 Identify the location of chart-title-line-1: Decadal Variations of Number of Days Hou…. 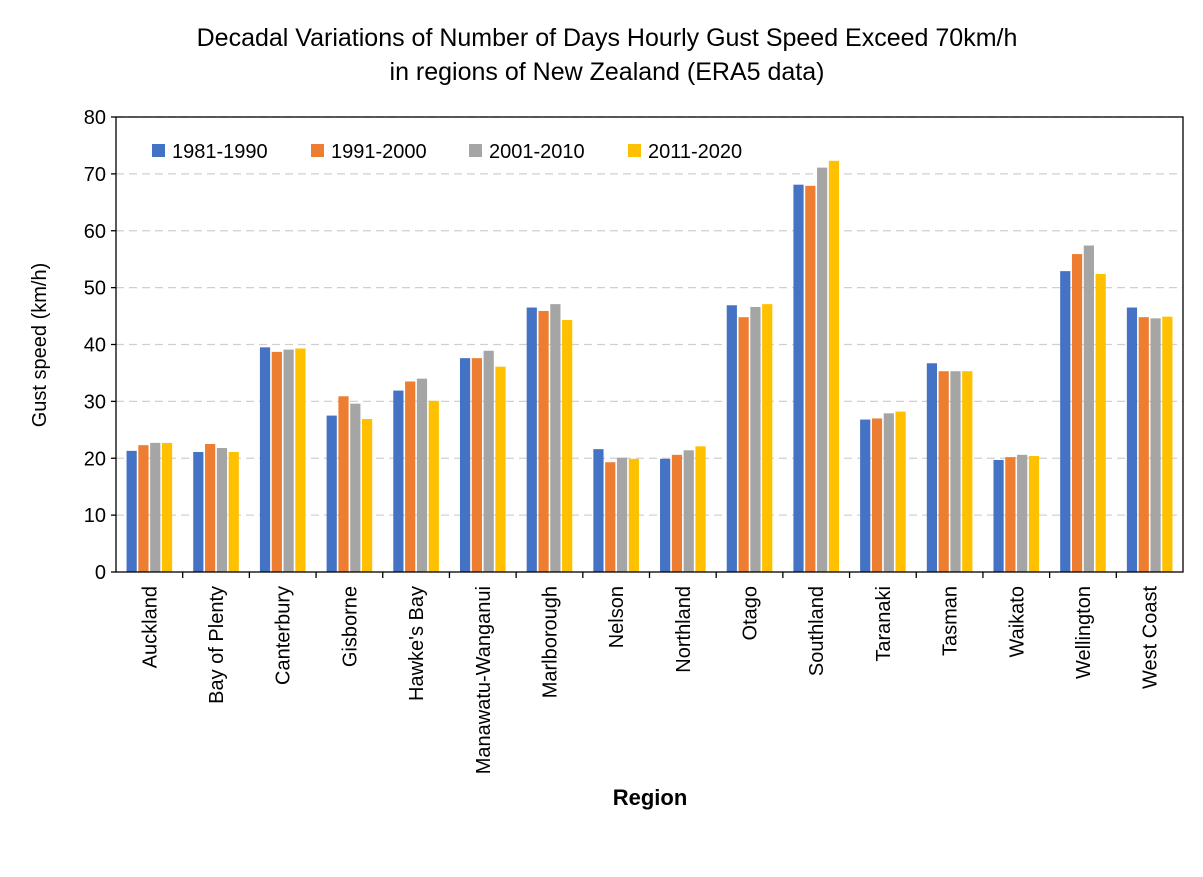
(607, 38).